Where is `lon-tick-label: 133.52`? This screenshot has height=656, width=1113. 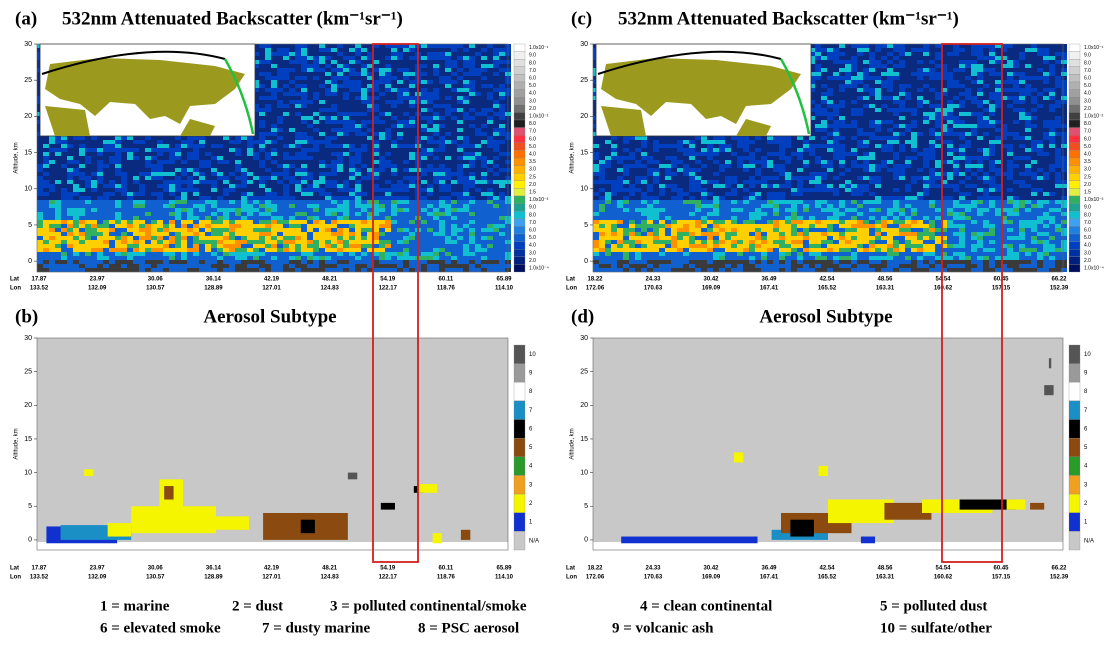
lon-tick-label: 133.52 is located at coordinates (39, 289).